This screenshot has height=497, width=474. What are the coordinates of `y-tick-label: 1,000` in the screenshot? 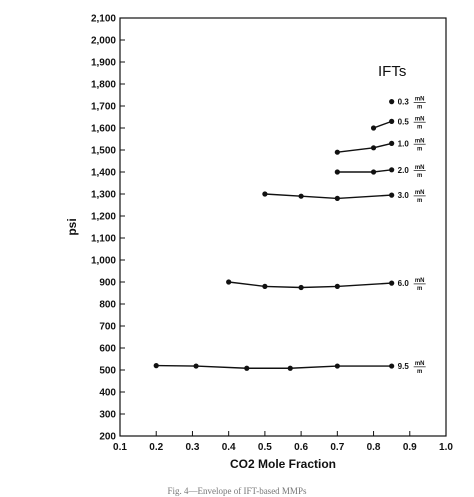 It's located at (103, 261).